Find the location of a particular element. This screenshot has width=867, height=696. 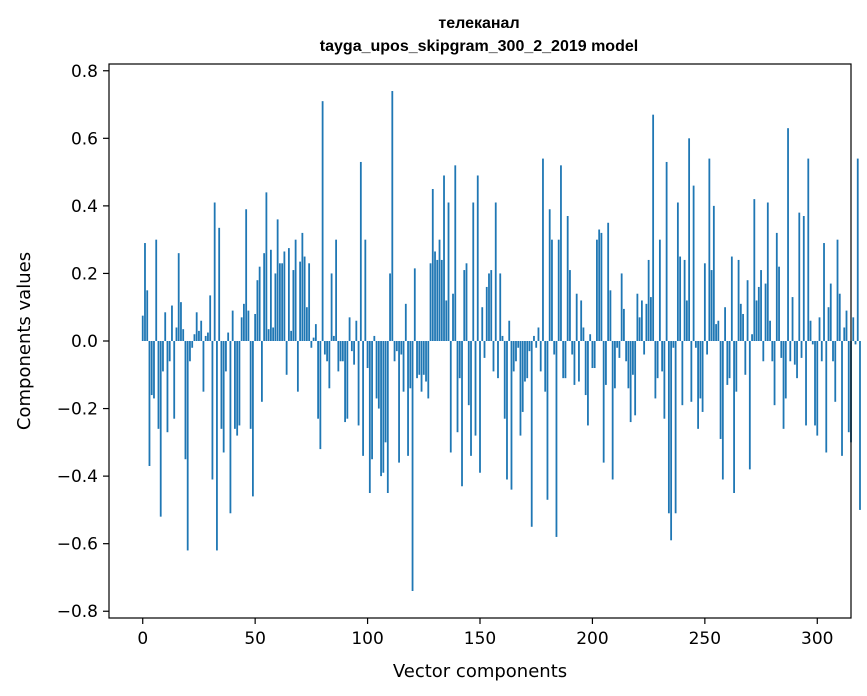

y-tick-label: 0.2 is located at coordinates (84, 274).